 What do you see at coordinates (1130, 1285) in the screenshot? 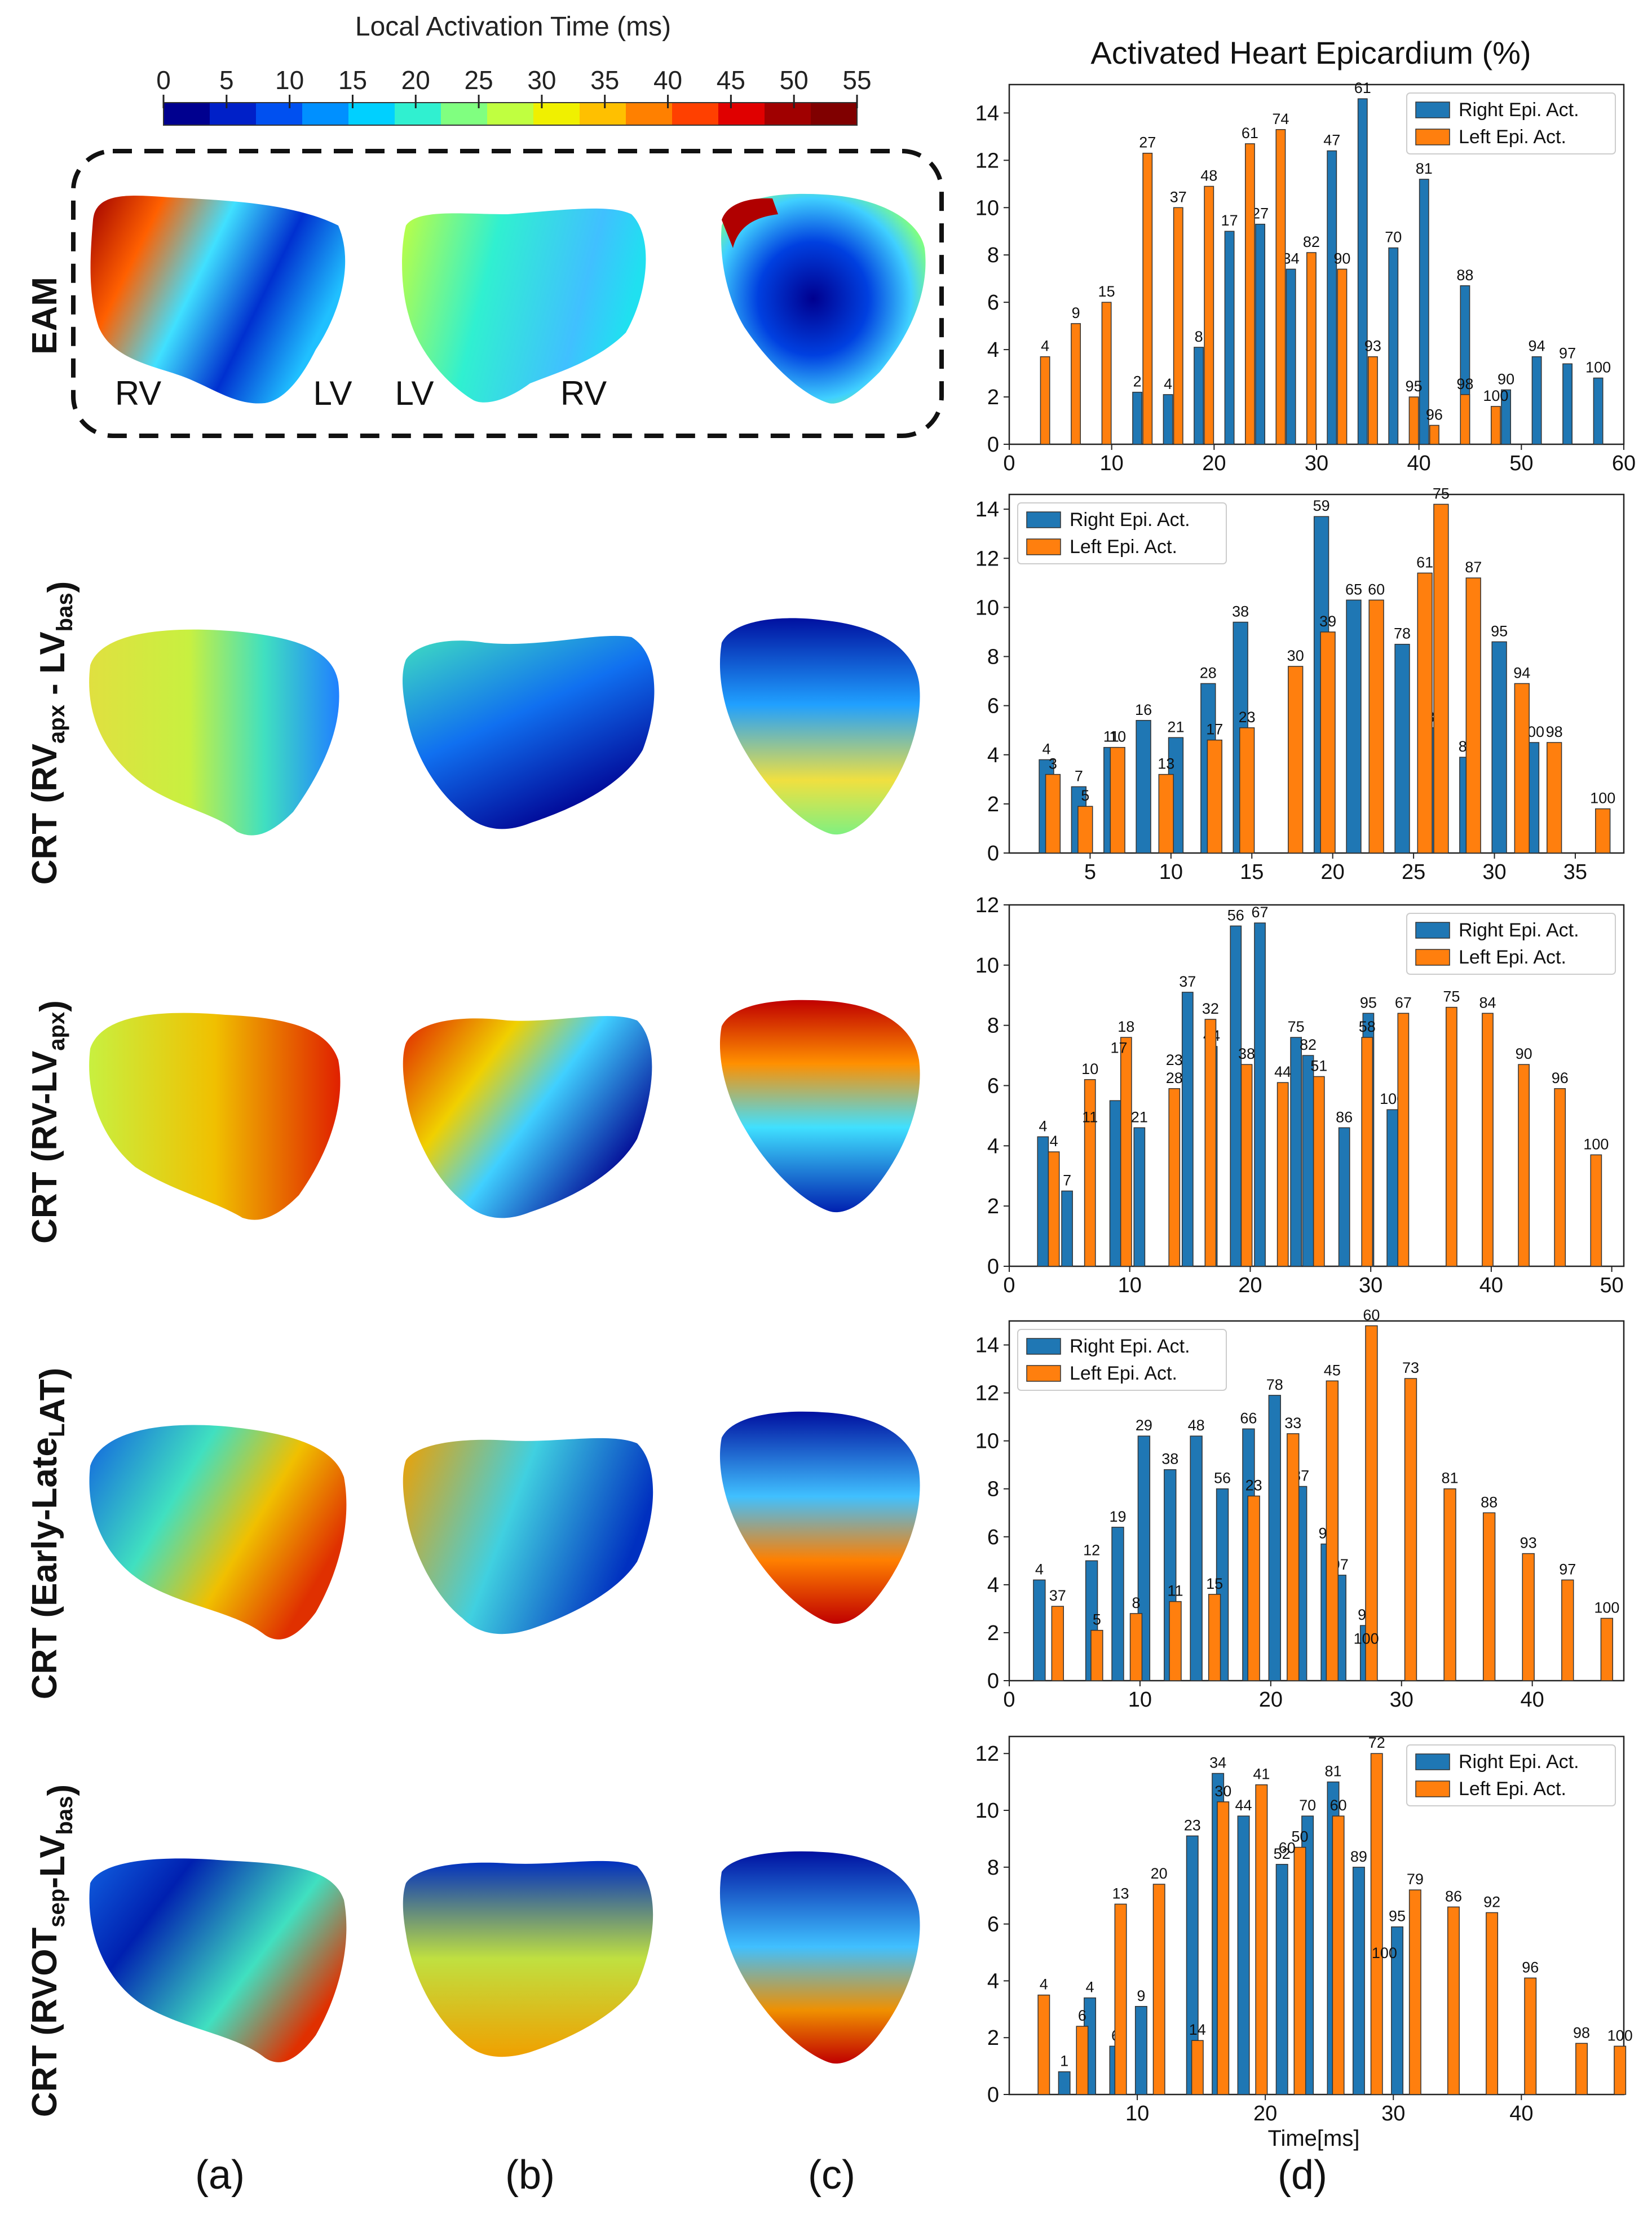
I see `x-tick-label: 10` at bounding box center [1130, 1285].